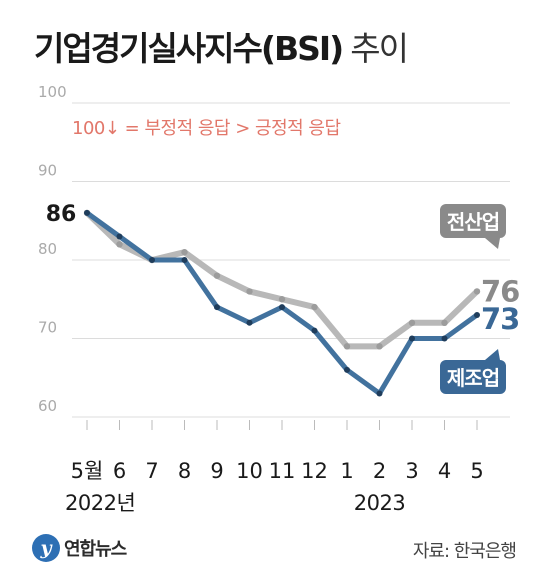 This screenshot has width=550, height=579. I want to click on source-credit: 자료: 한국은행, so click(464, 551).